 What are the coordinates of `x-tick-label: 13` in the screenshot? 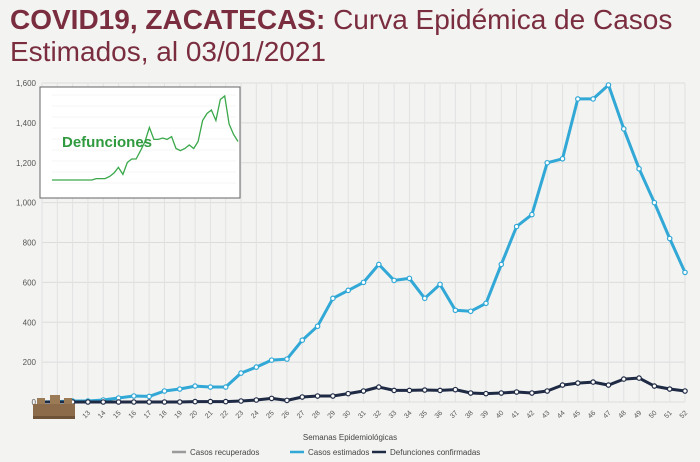 It's located at (87, 415).